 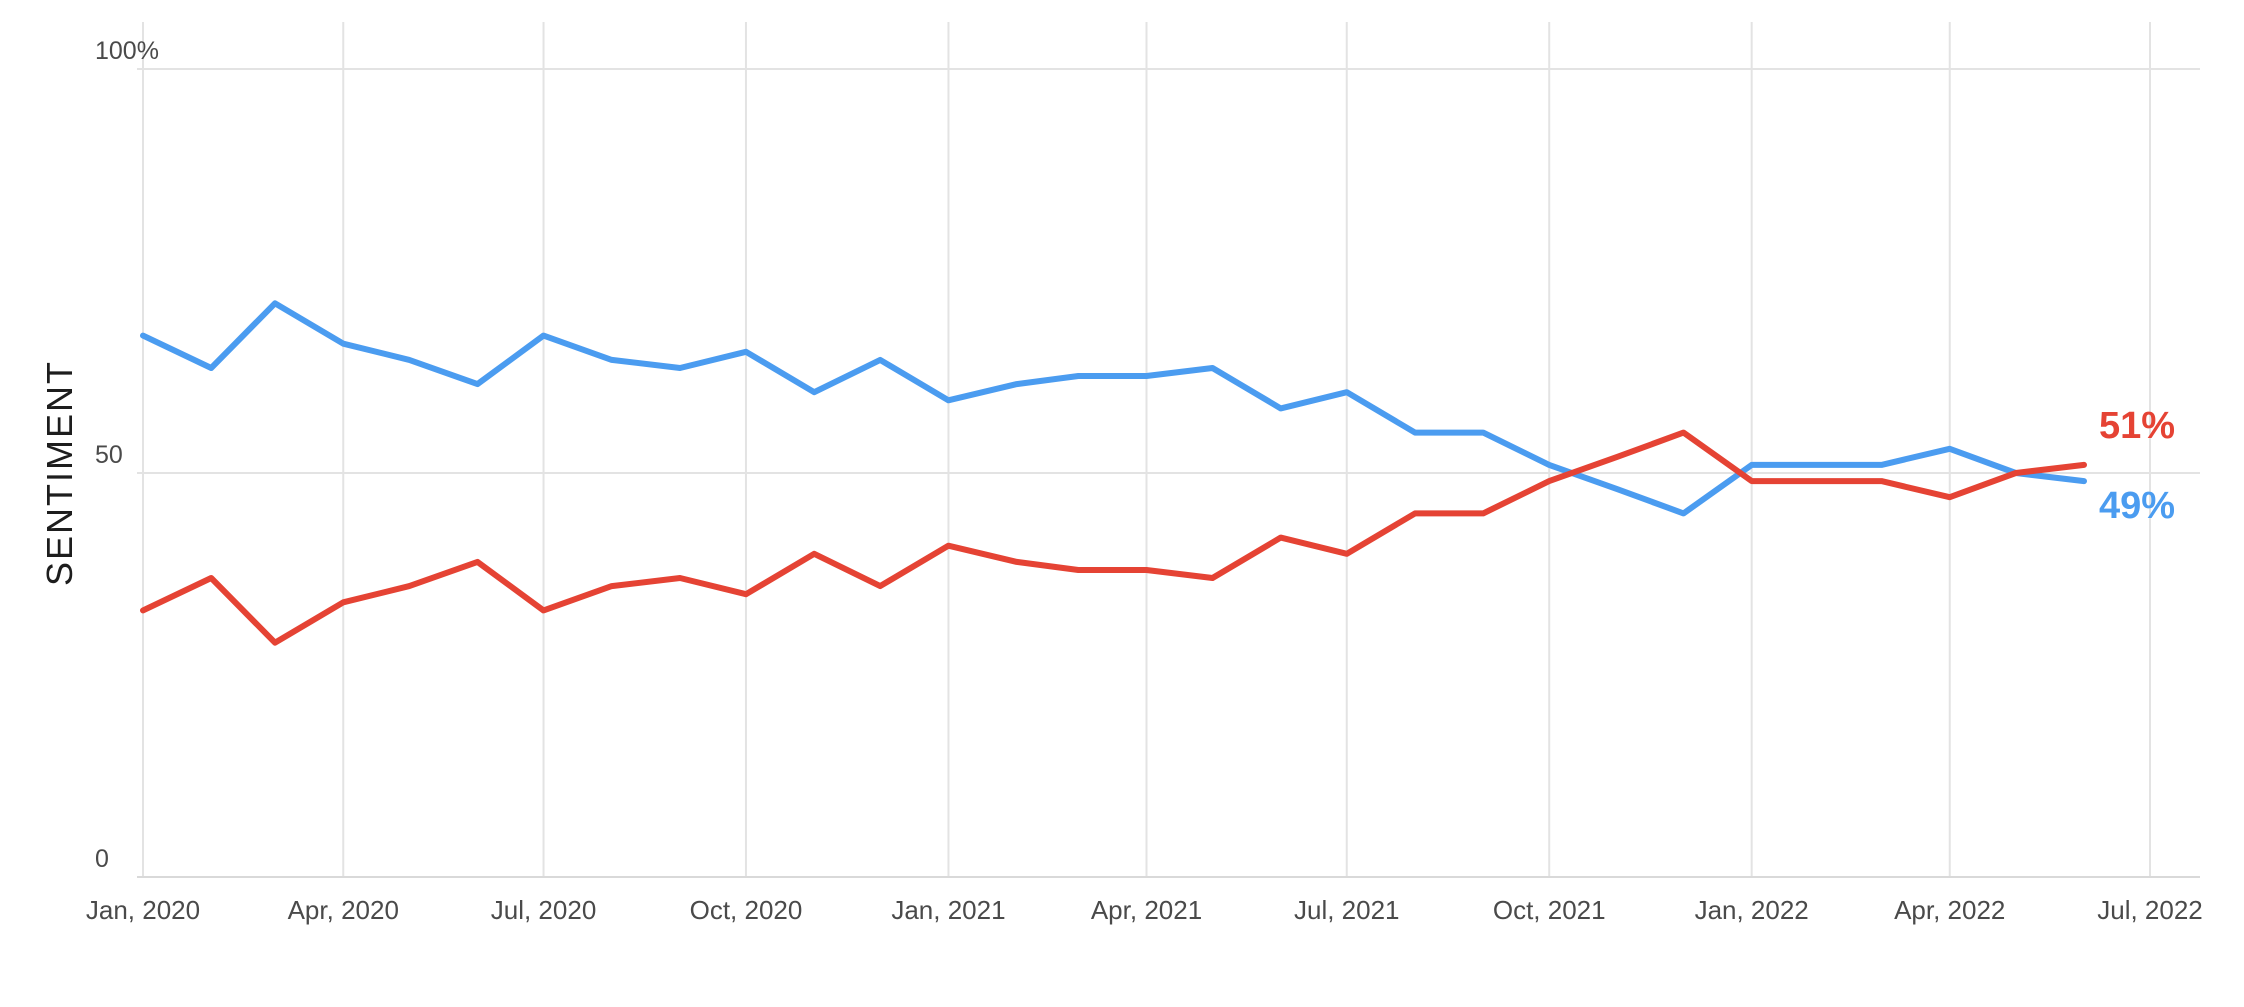 I want to click on x-tick-label: Oct, 2021, so click(x=1549, y=910).